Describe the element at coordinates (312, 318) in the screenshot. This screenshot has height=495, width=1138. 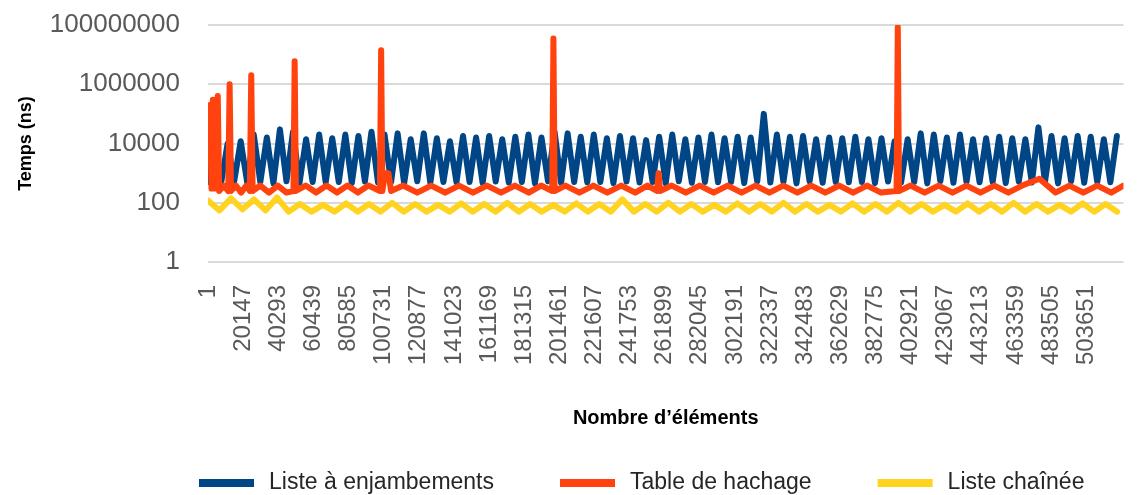
I see `x-tick-label: 60439` at that location.